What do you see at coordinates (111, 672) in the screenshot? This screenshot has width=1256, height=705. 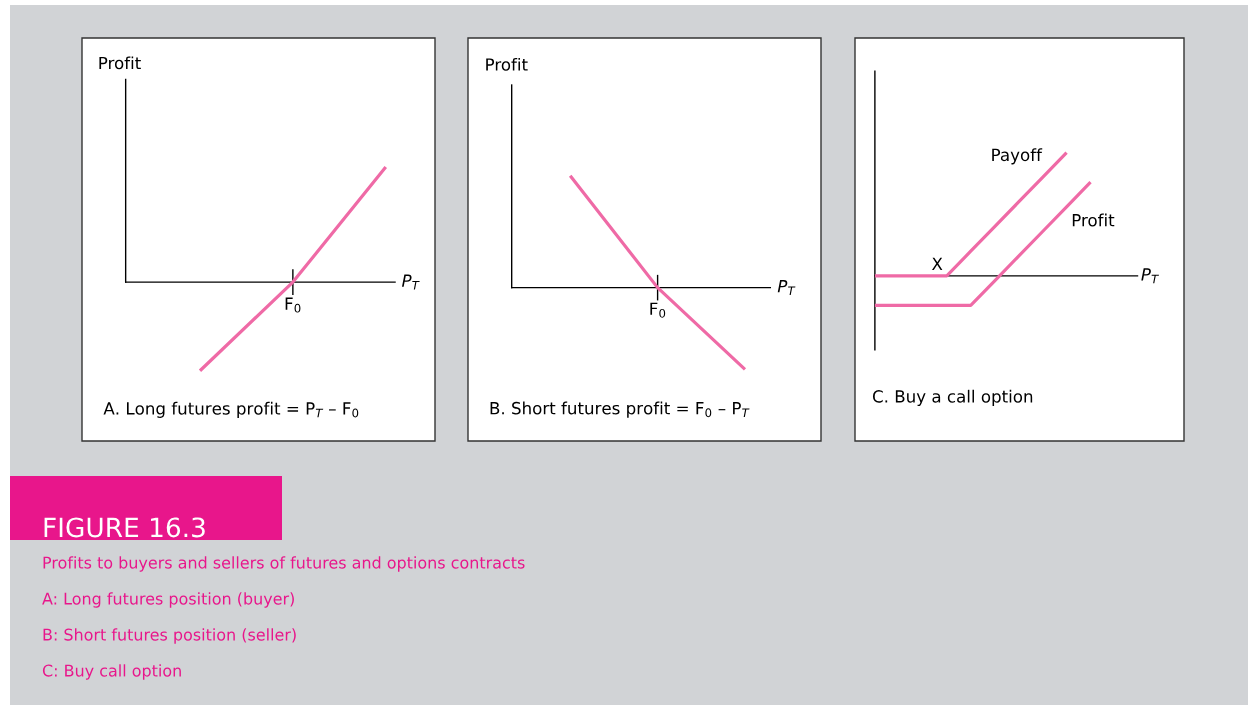 I see `text: C: Buy call option` at bounding box center [111, 672].